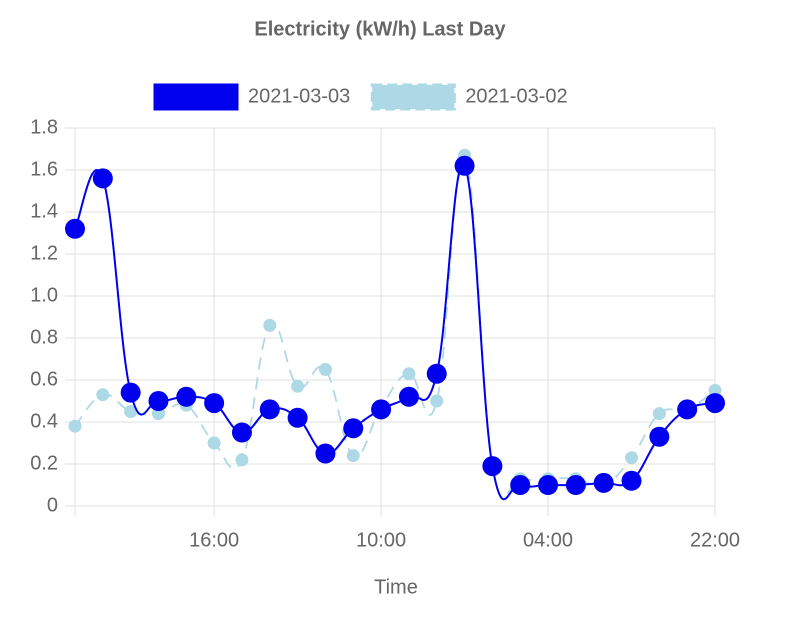 This screenshot has width=787, height=621. Describe the element at coordinates (381, 540) in the screenshot. I see `x-tick-label: 10:00` at that location.